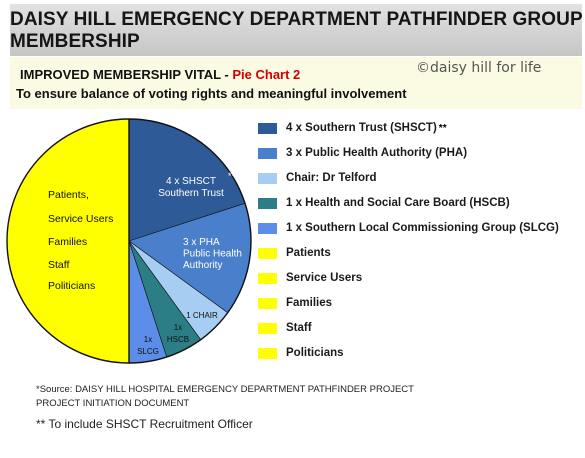 The width and height of the screenshot is (585, 458). Describe the element at coordinates (148, 339) in the screenshot. I see `slice-label-1-x-southern-local-commissioning-group-slcg-1: 1x` at that location.